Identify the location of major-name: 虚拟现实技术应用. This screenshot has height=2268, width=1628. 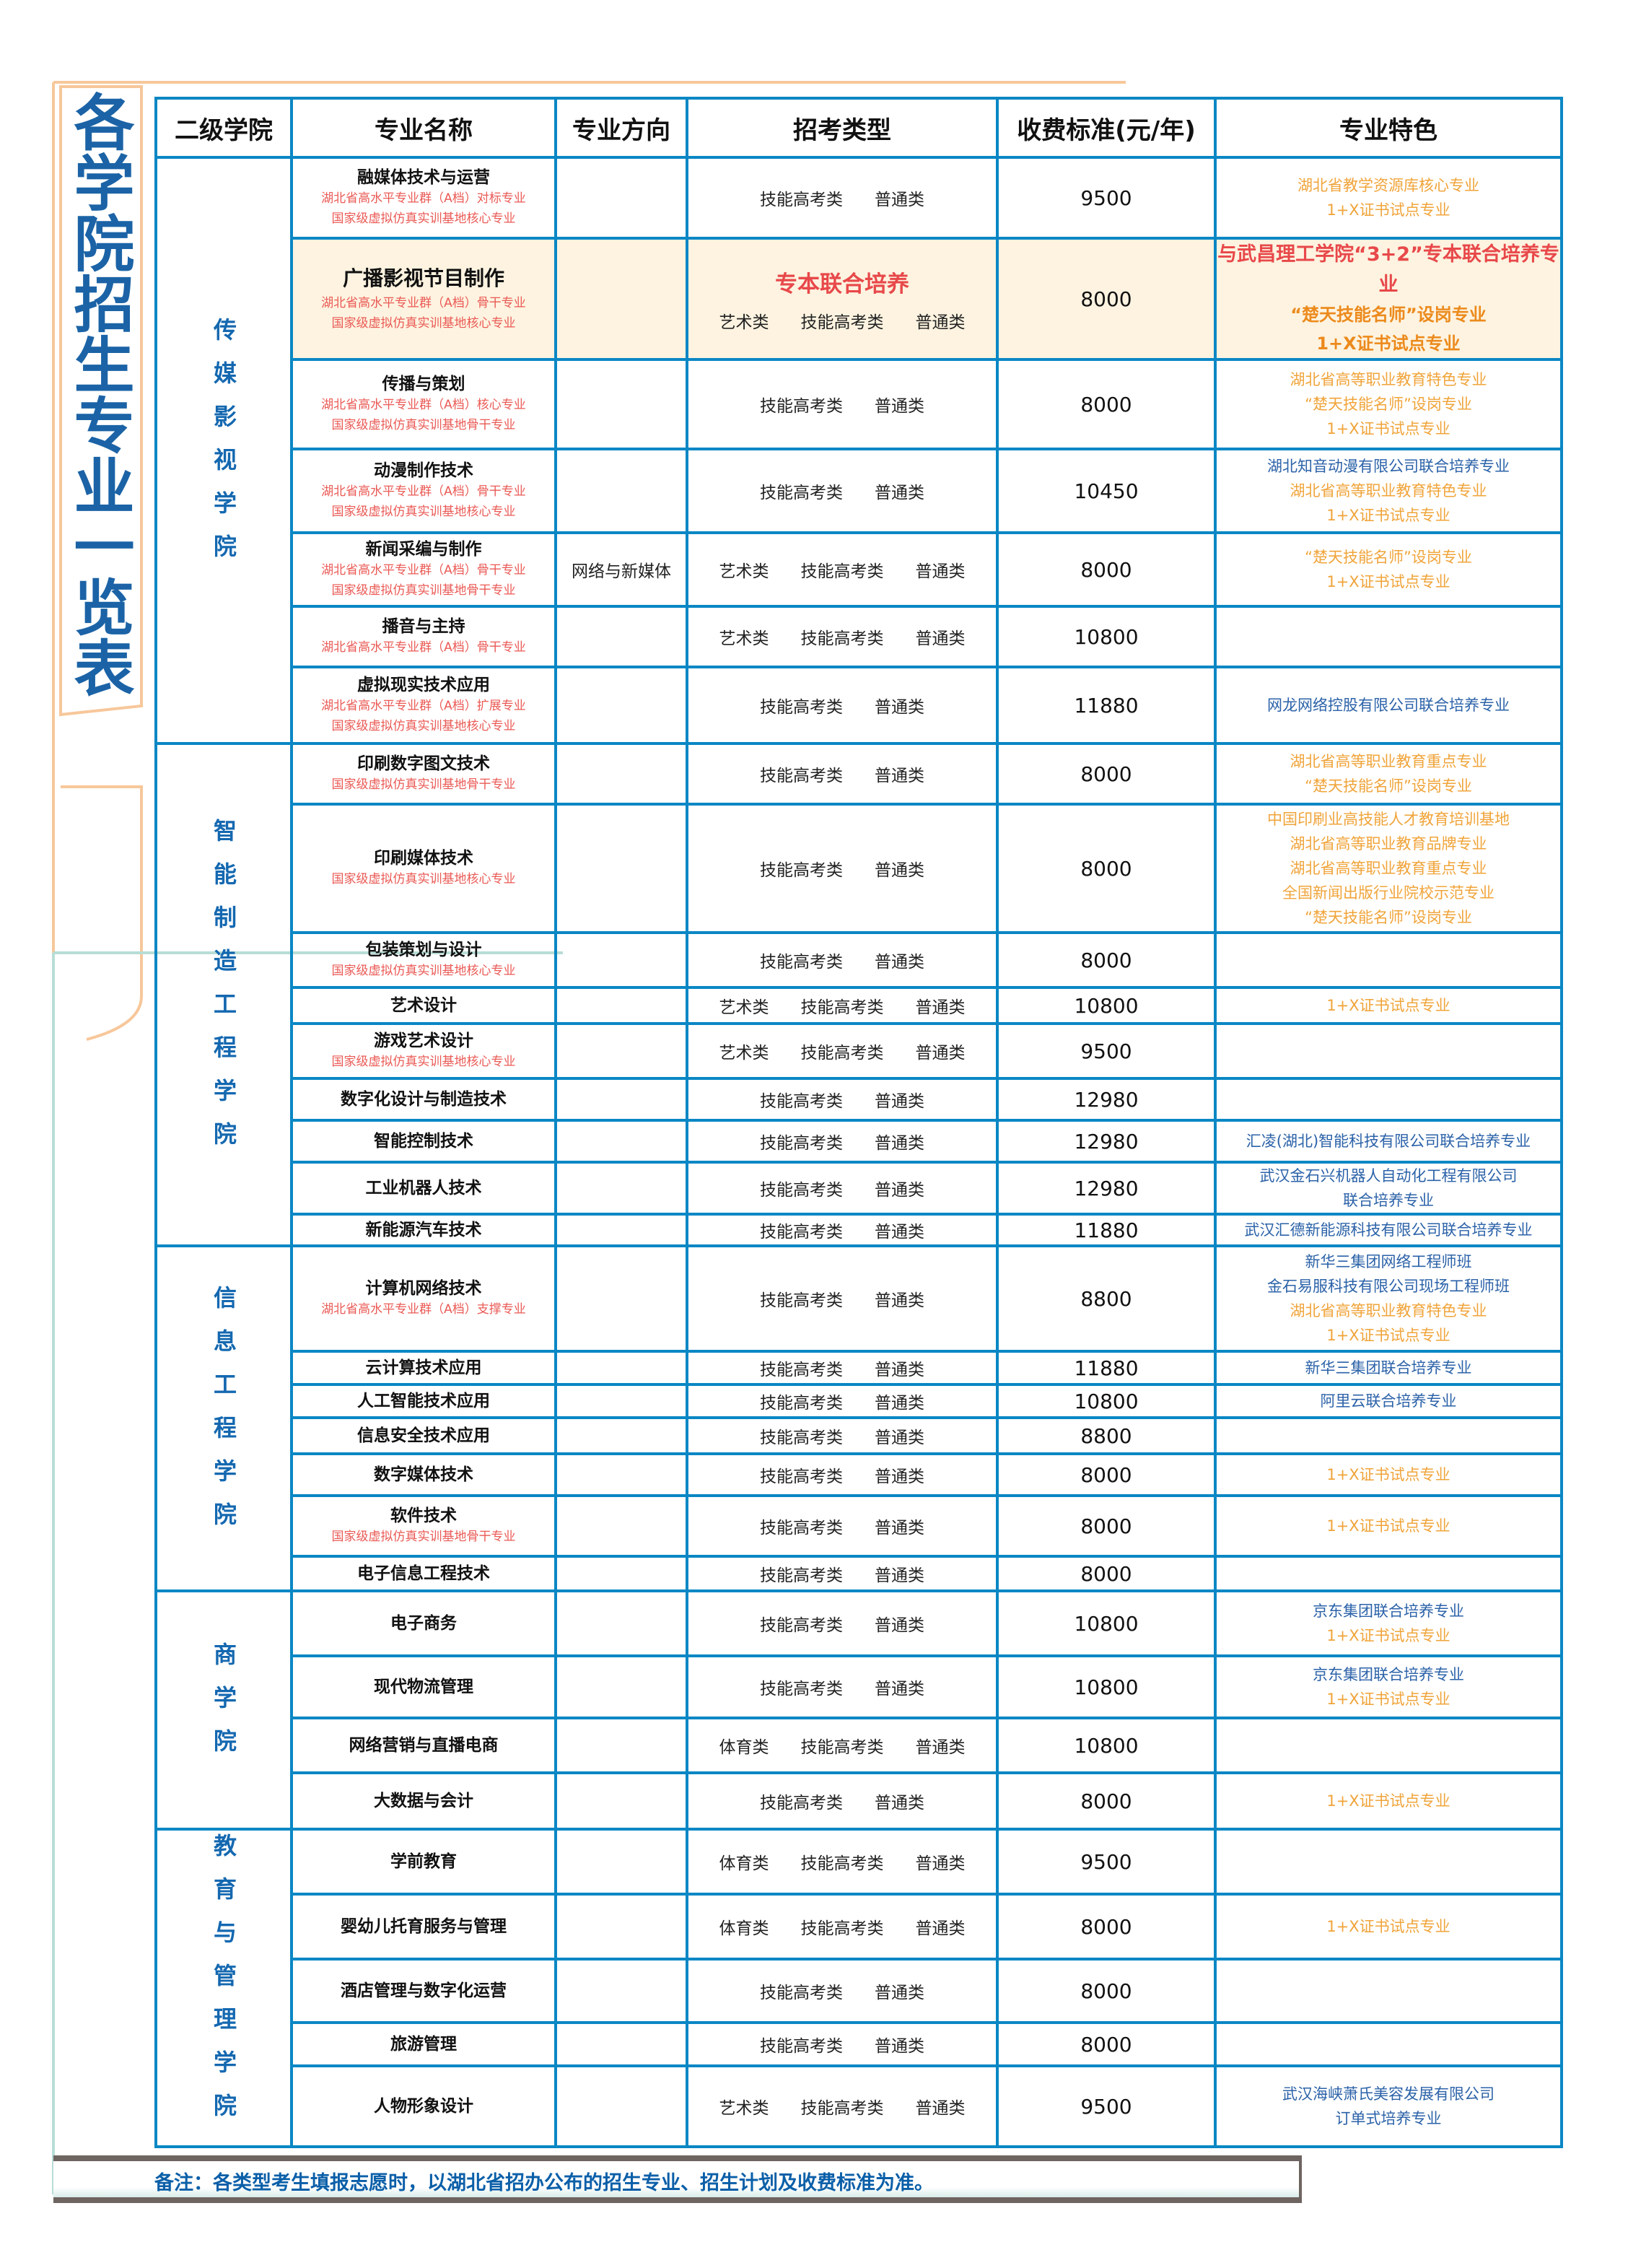
(423, 685).